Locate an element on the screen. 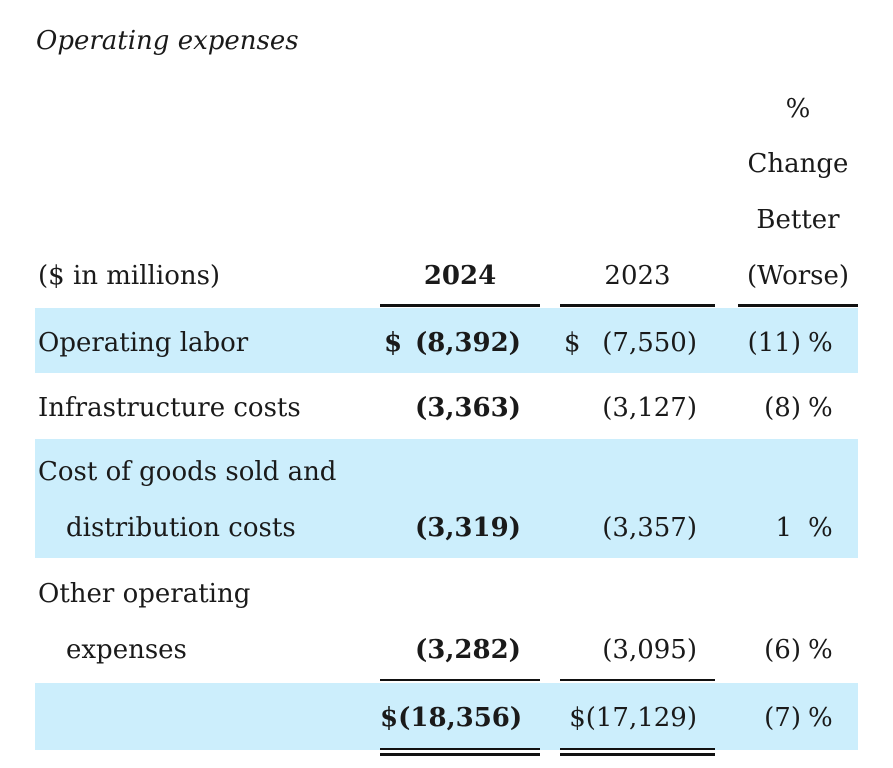 This screenshot has width=893, height=768. header-change-line1: % is located at coordinates (798, 109).